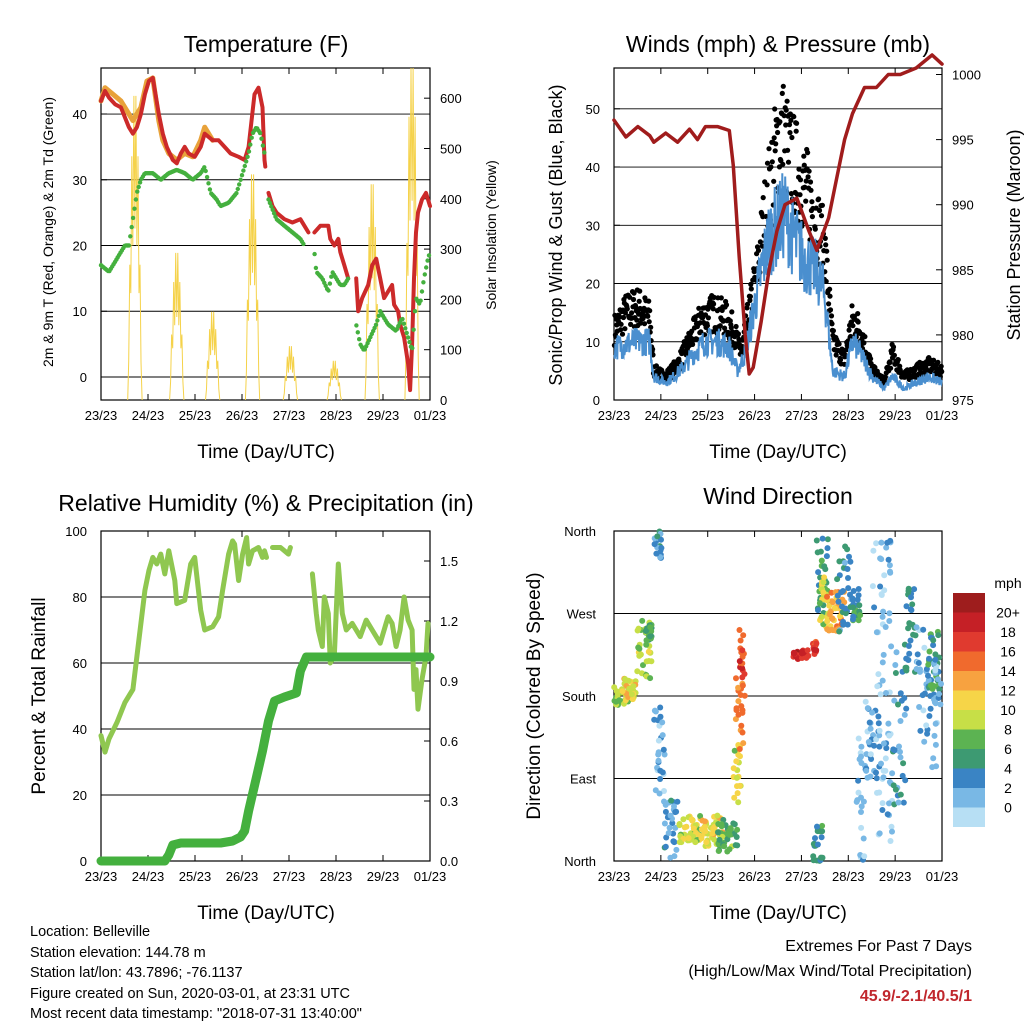 Image resolution: width=1024 pixels, height=1025 pixels. What do you see at coordinates (265, 696) in the screenshot?
I see `humidity-plot-frame` at bounding box center [265, 696].